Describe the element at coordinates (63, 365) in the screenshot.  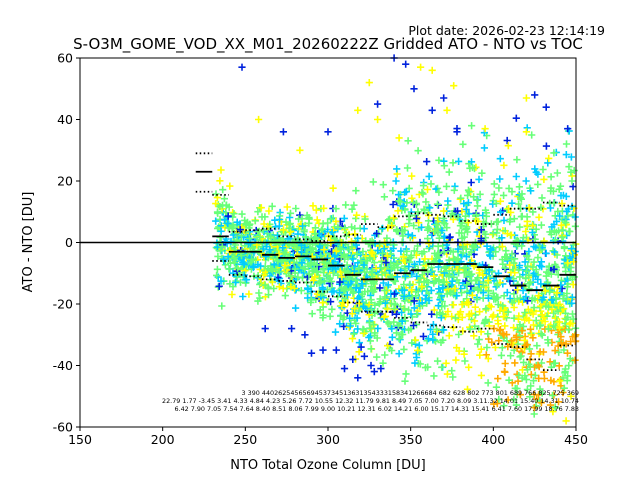
I see `y-tick-label: -40` at that location.